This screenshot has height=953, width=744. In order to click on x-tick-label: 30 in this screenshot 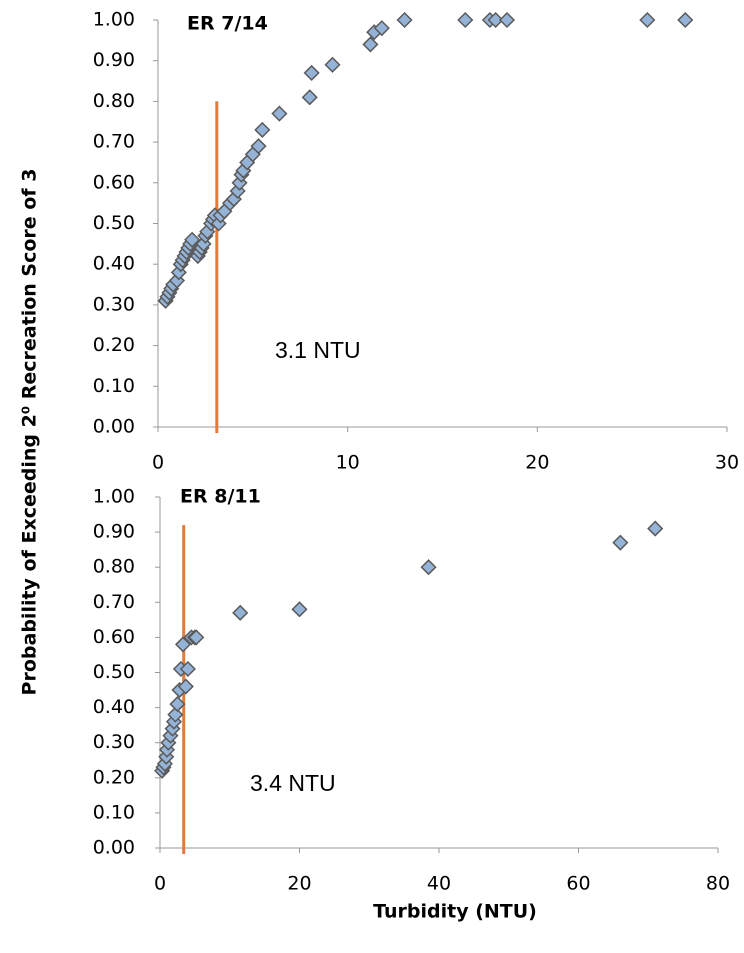, I will do `click(727, 463)`.